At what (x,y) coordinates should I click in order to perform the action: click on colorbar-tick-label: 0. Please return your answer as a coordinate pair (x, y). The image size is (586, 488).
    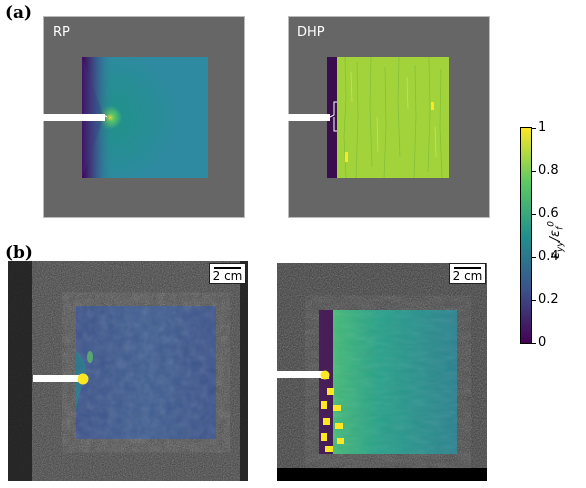
    Looking at the image, I should click on (542, 342).